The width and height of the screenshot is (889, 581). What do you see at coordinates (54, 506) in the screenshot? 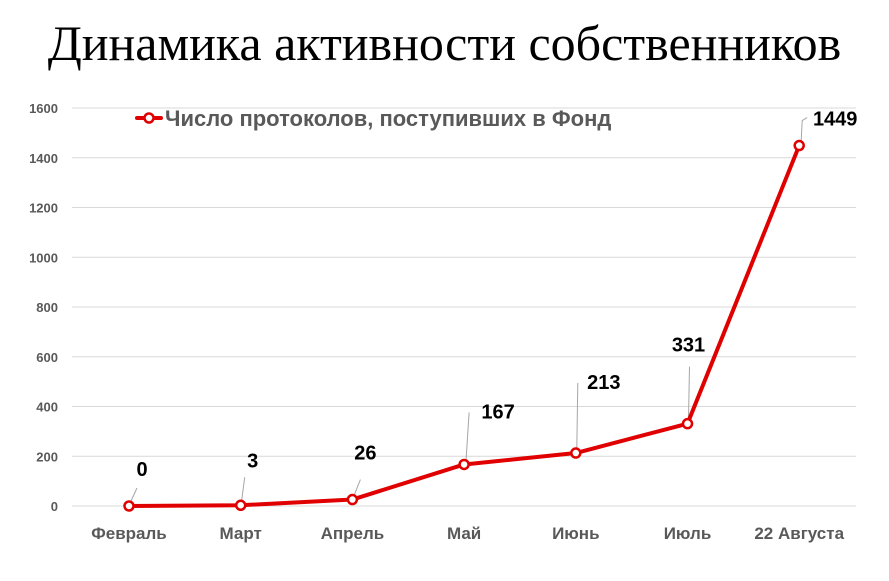
I see `y-tick-label: 0` at bounding box center [54, 506].